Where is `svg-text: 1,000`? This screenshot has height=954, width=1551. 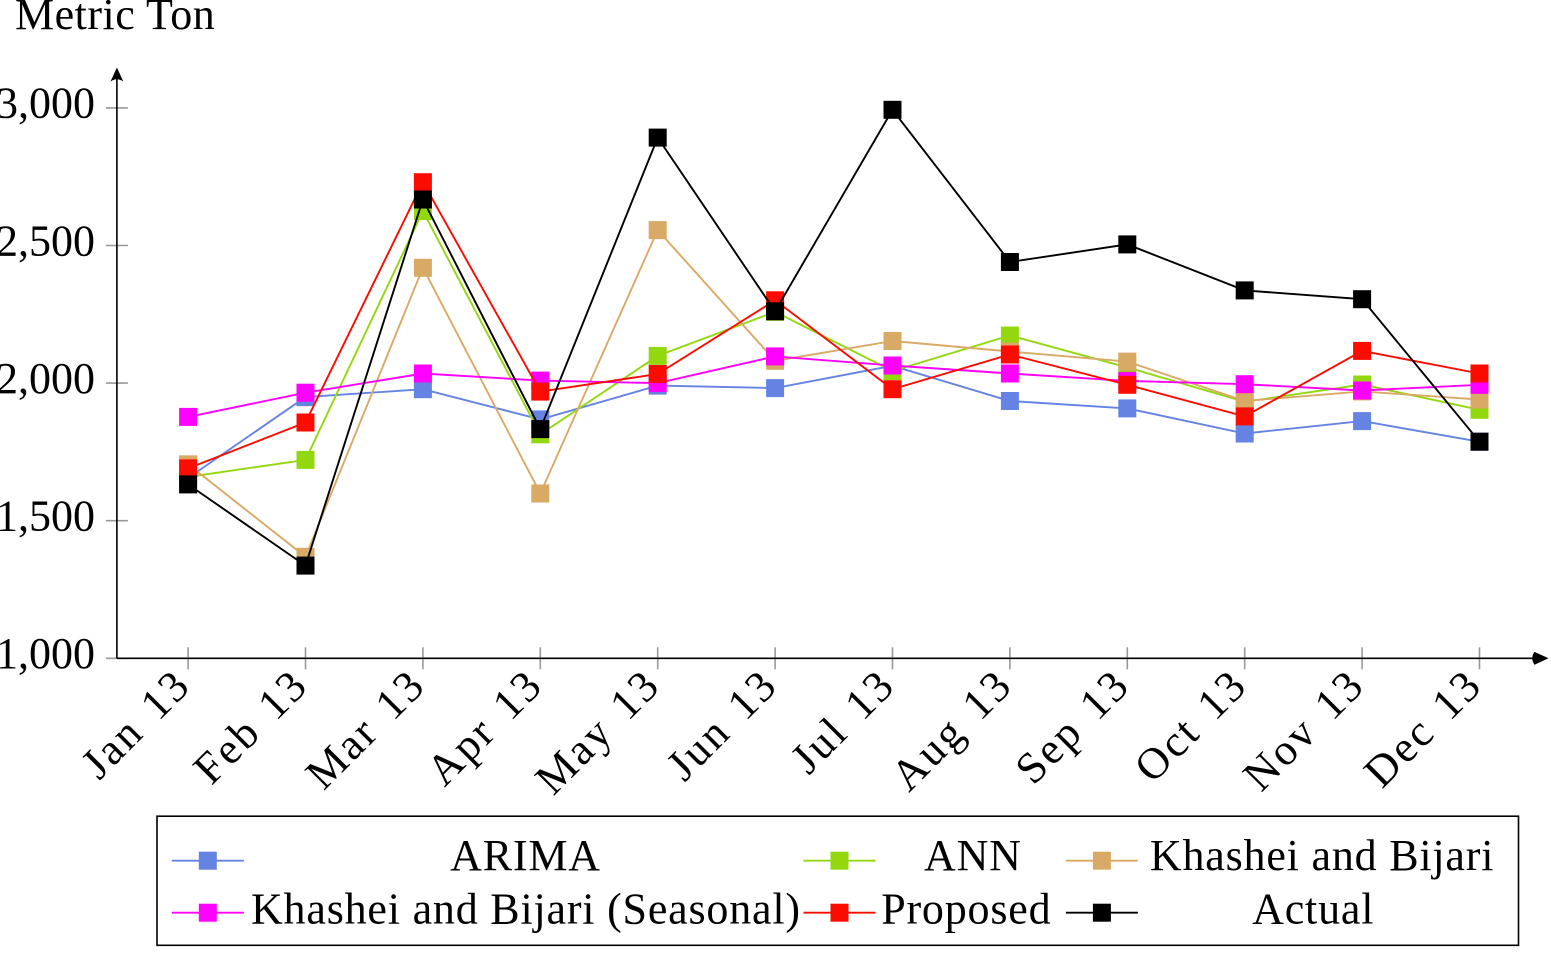
svg-text: 1,000 is located at coordinates (47, 653).